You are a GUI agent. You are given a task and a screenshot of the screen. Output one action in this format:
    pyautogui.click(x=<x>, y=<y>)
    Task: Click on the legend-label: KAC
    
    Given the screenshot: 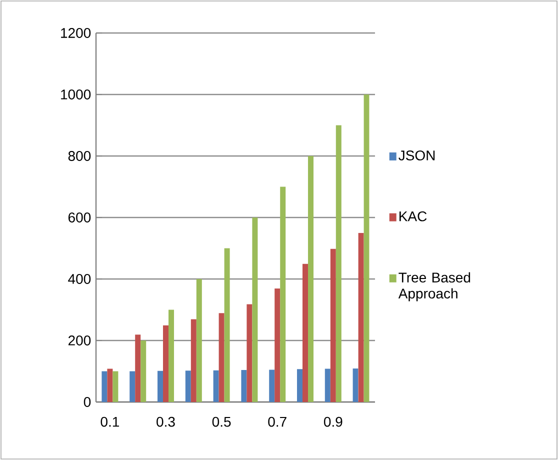 What is the action you would take?
    pyautogui.click(x=413, y=216)
    